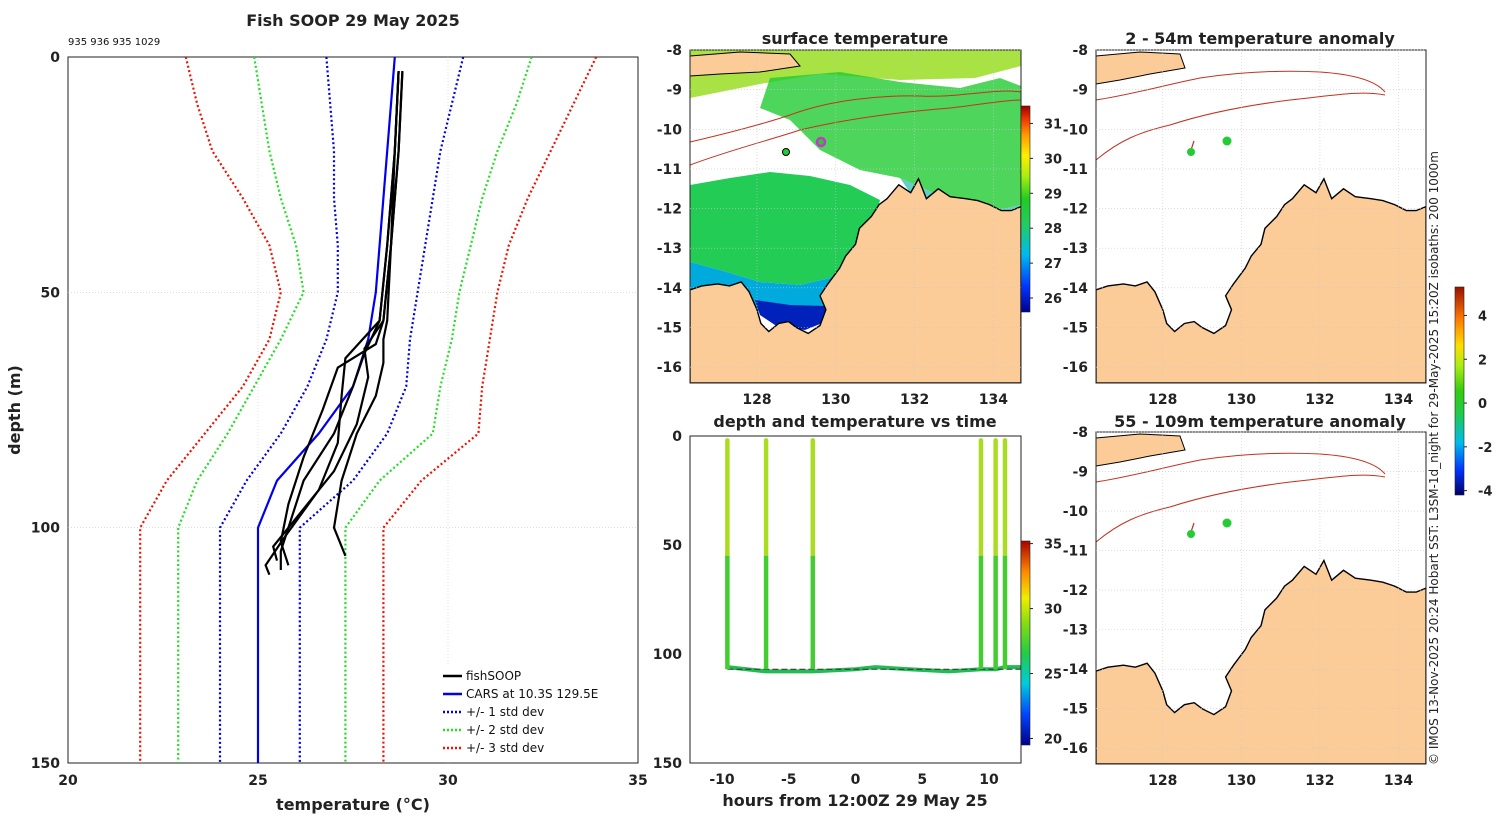  Describe the element at coordinates (722, 780) in the screenshot. I see `time-xtick-label: -10` at that location.